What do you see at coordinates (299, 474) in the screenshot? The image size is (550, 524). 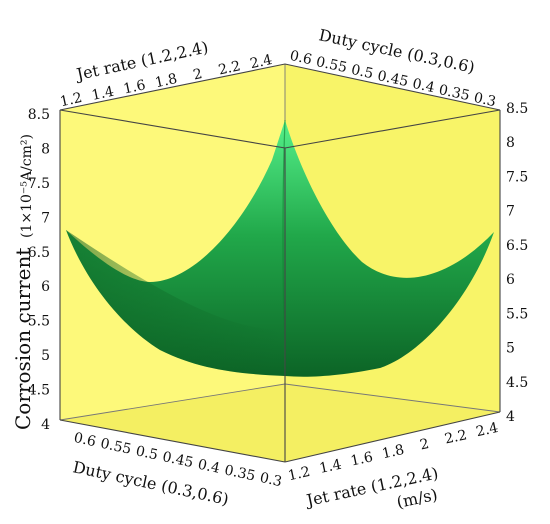 I see `x-tick-bottom: 1.2` at bounding box center [299, 474].